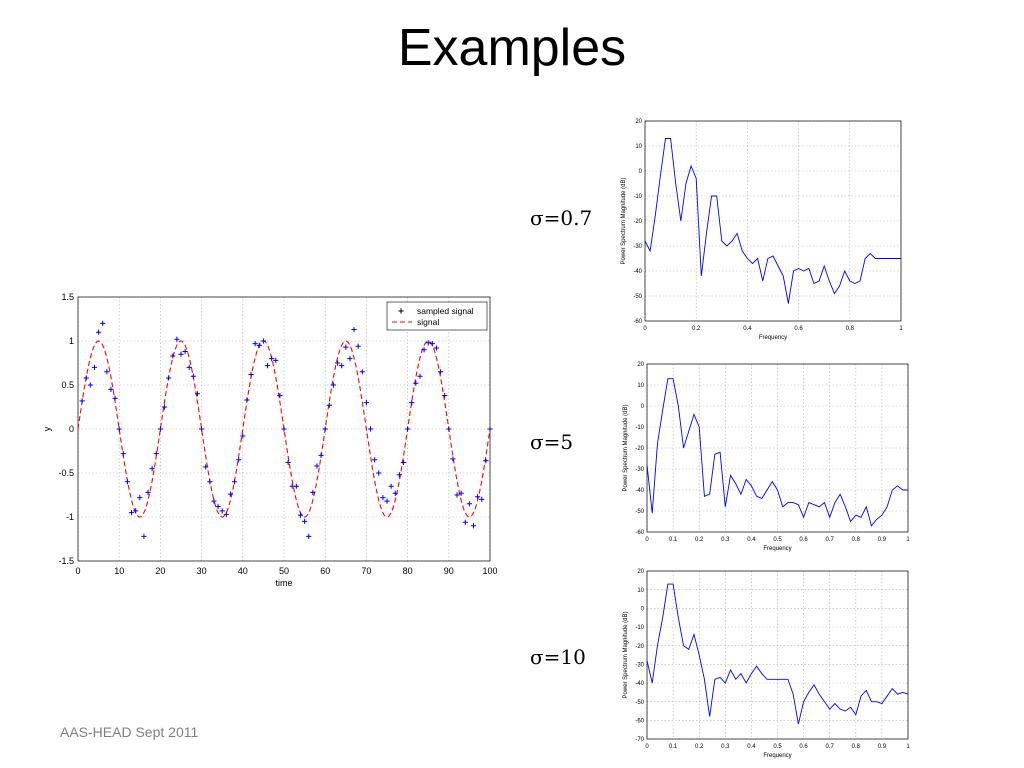 Image resolution: width=1024 pixels, height=768 pixels. Describe the element at coordinates (428, 322) in the screenshot. I see `legend-label-signal: signal` at that location.